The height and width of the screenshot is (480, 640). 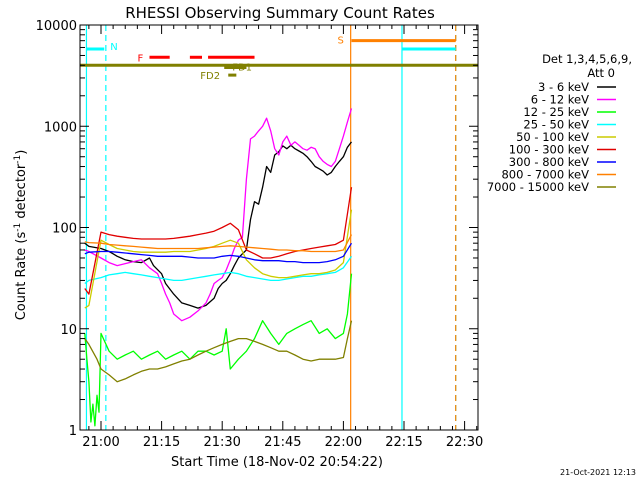 What do you see at coordinates (210, 76) in the screenshot?
I see `fd2-label: FD2` at bounding box center [210, 76].